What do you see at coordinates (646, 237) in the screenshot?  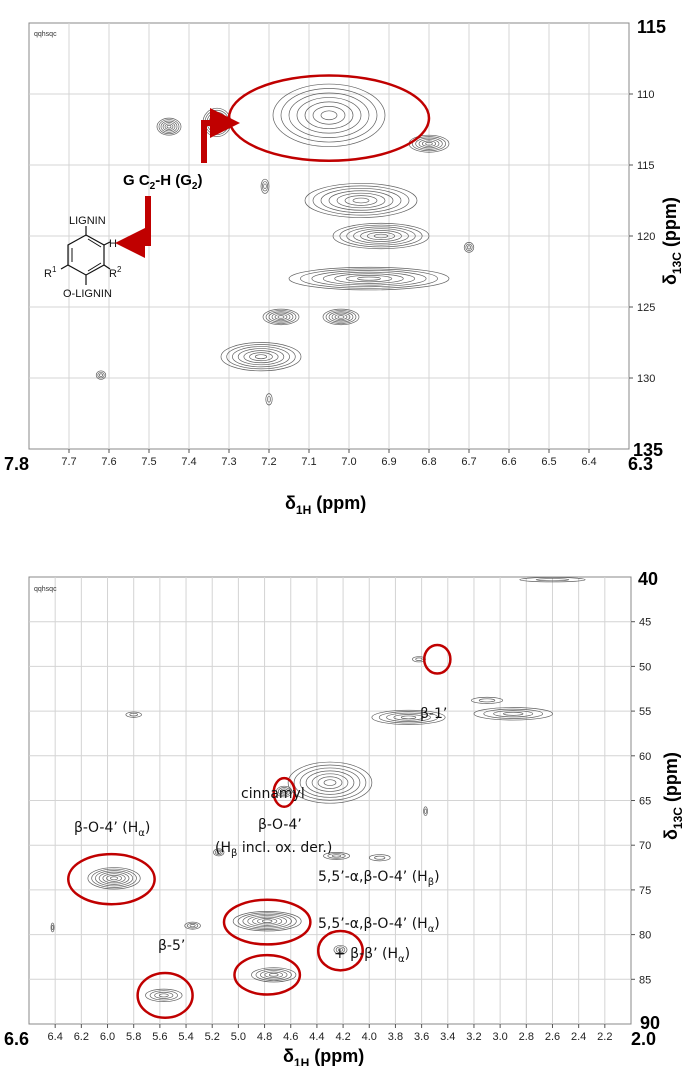 I see `y-tick-label: 120` at bounding box center [646, 237].